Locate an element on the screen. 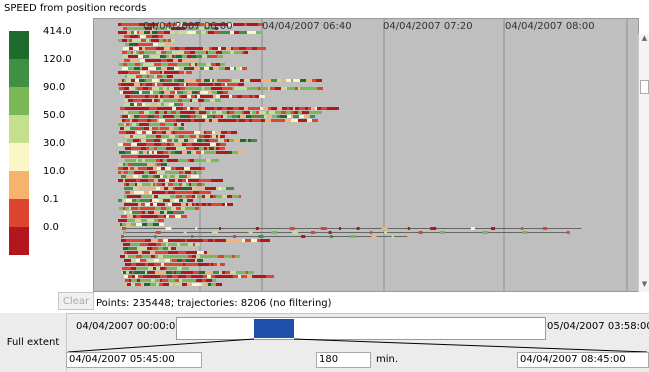 The height and width of the screenshot is (372, 649). clear-button: Clear is located at coordinates (76, 301).